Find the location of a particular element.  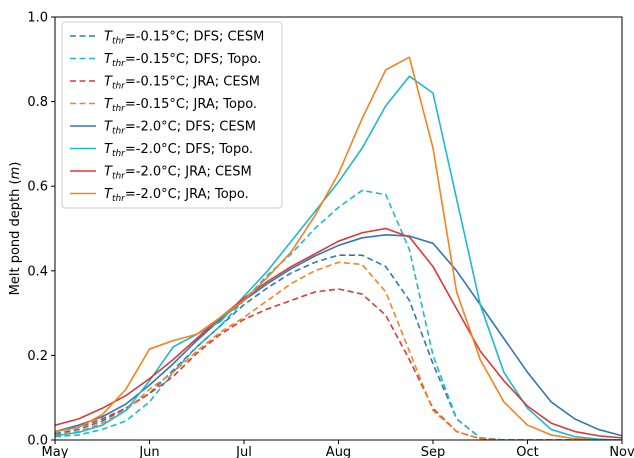

y-tick-label: 0.4 is located at coordinates (37, 271).